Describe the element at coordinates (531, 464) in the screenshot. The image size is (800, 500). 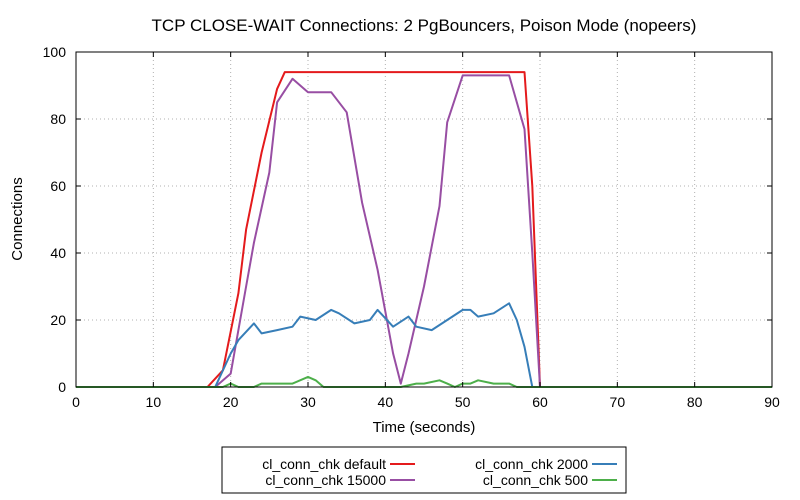
I see `legend-label: cl_conn_chk 2000` at that location.